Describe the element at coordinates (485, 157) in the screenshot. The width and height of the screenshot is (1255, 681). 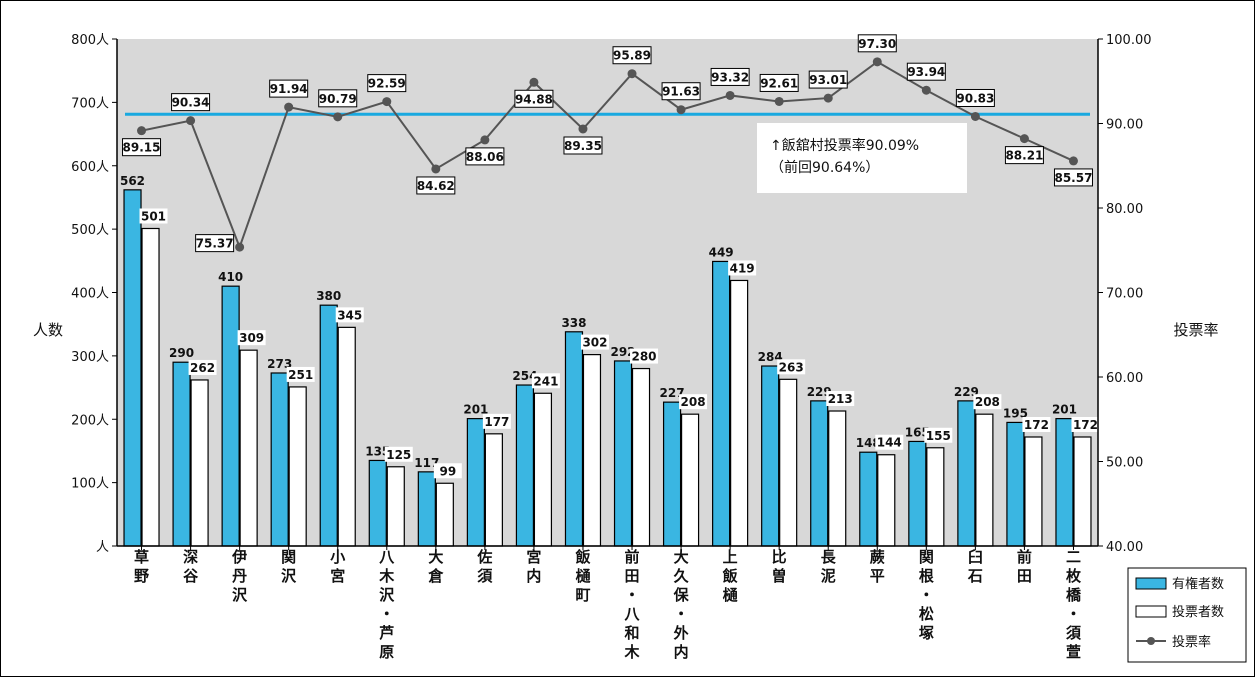
I see `turnout-label-7: 88.06` at that location.